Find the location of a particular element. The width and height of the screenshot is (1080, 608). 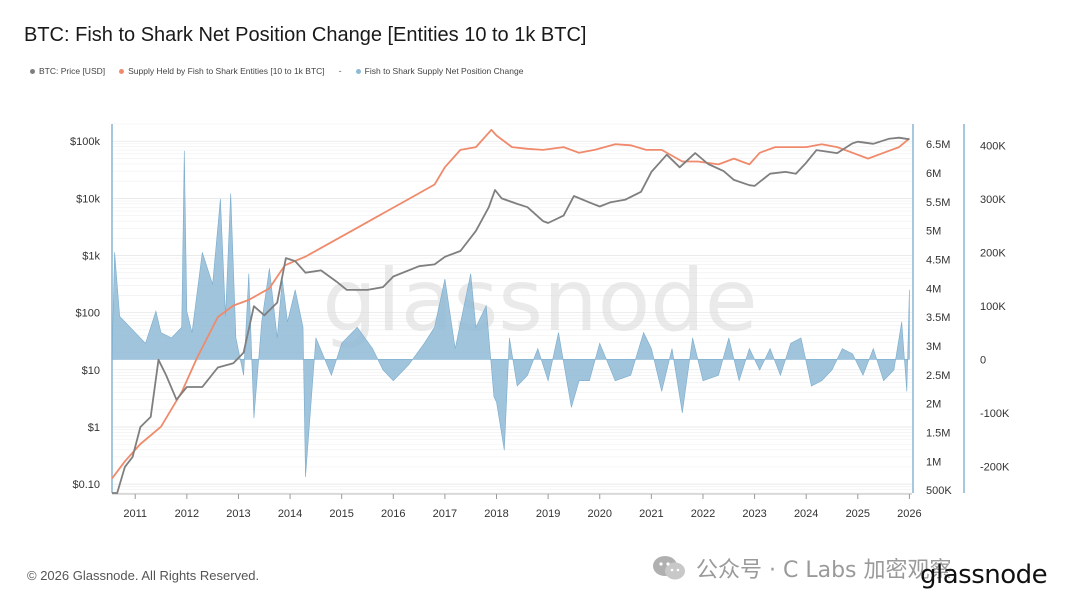

legend-item-net-change: Fish to Shark Supply Net Position Change is located at coordinates (439, 71).